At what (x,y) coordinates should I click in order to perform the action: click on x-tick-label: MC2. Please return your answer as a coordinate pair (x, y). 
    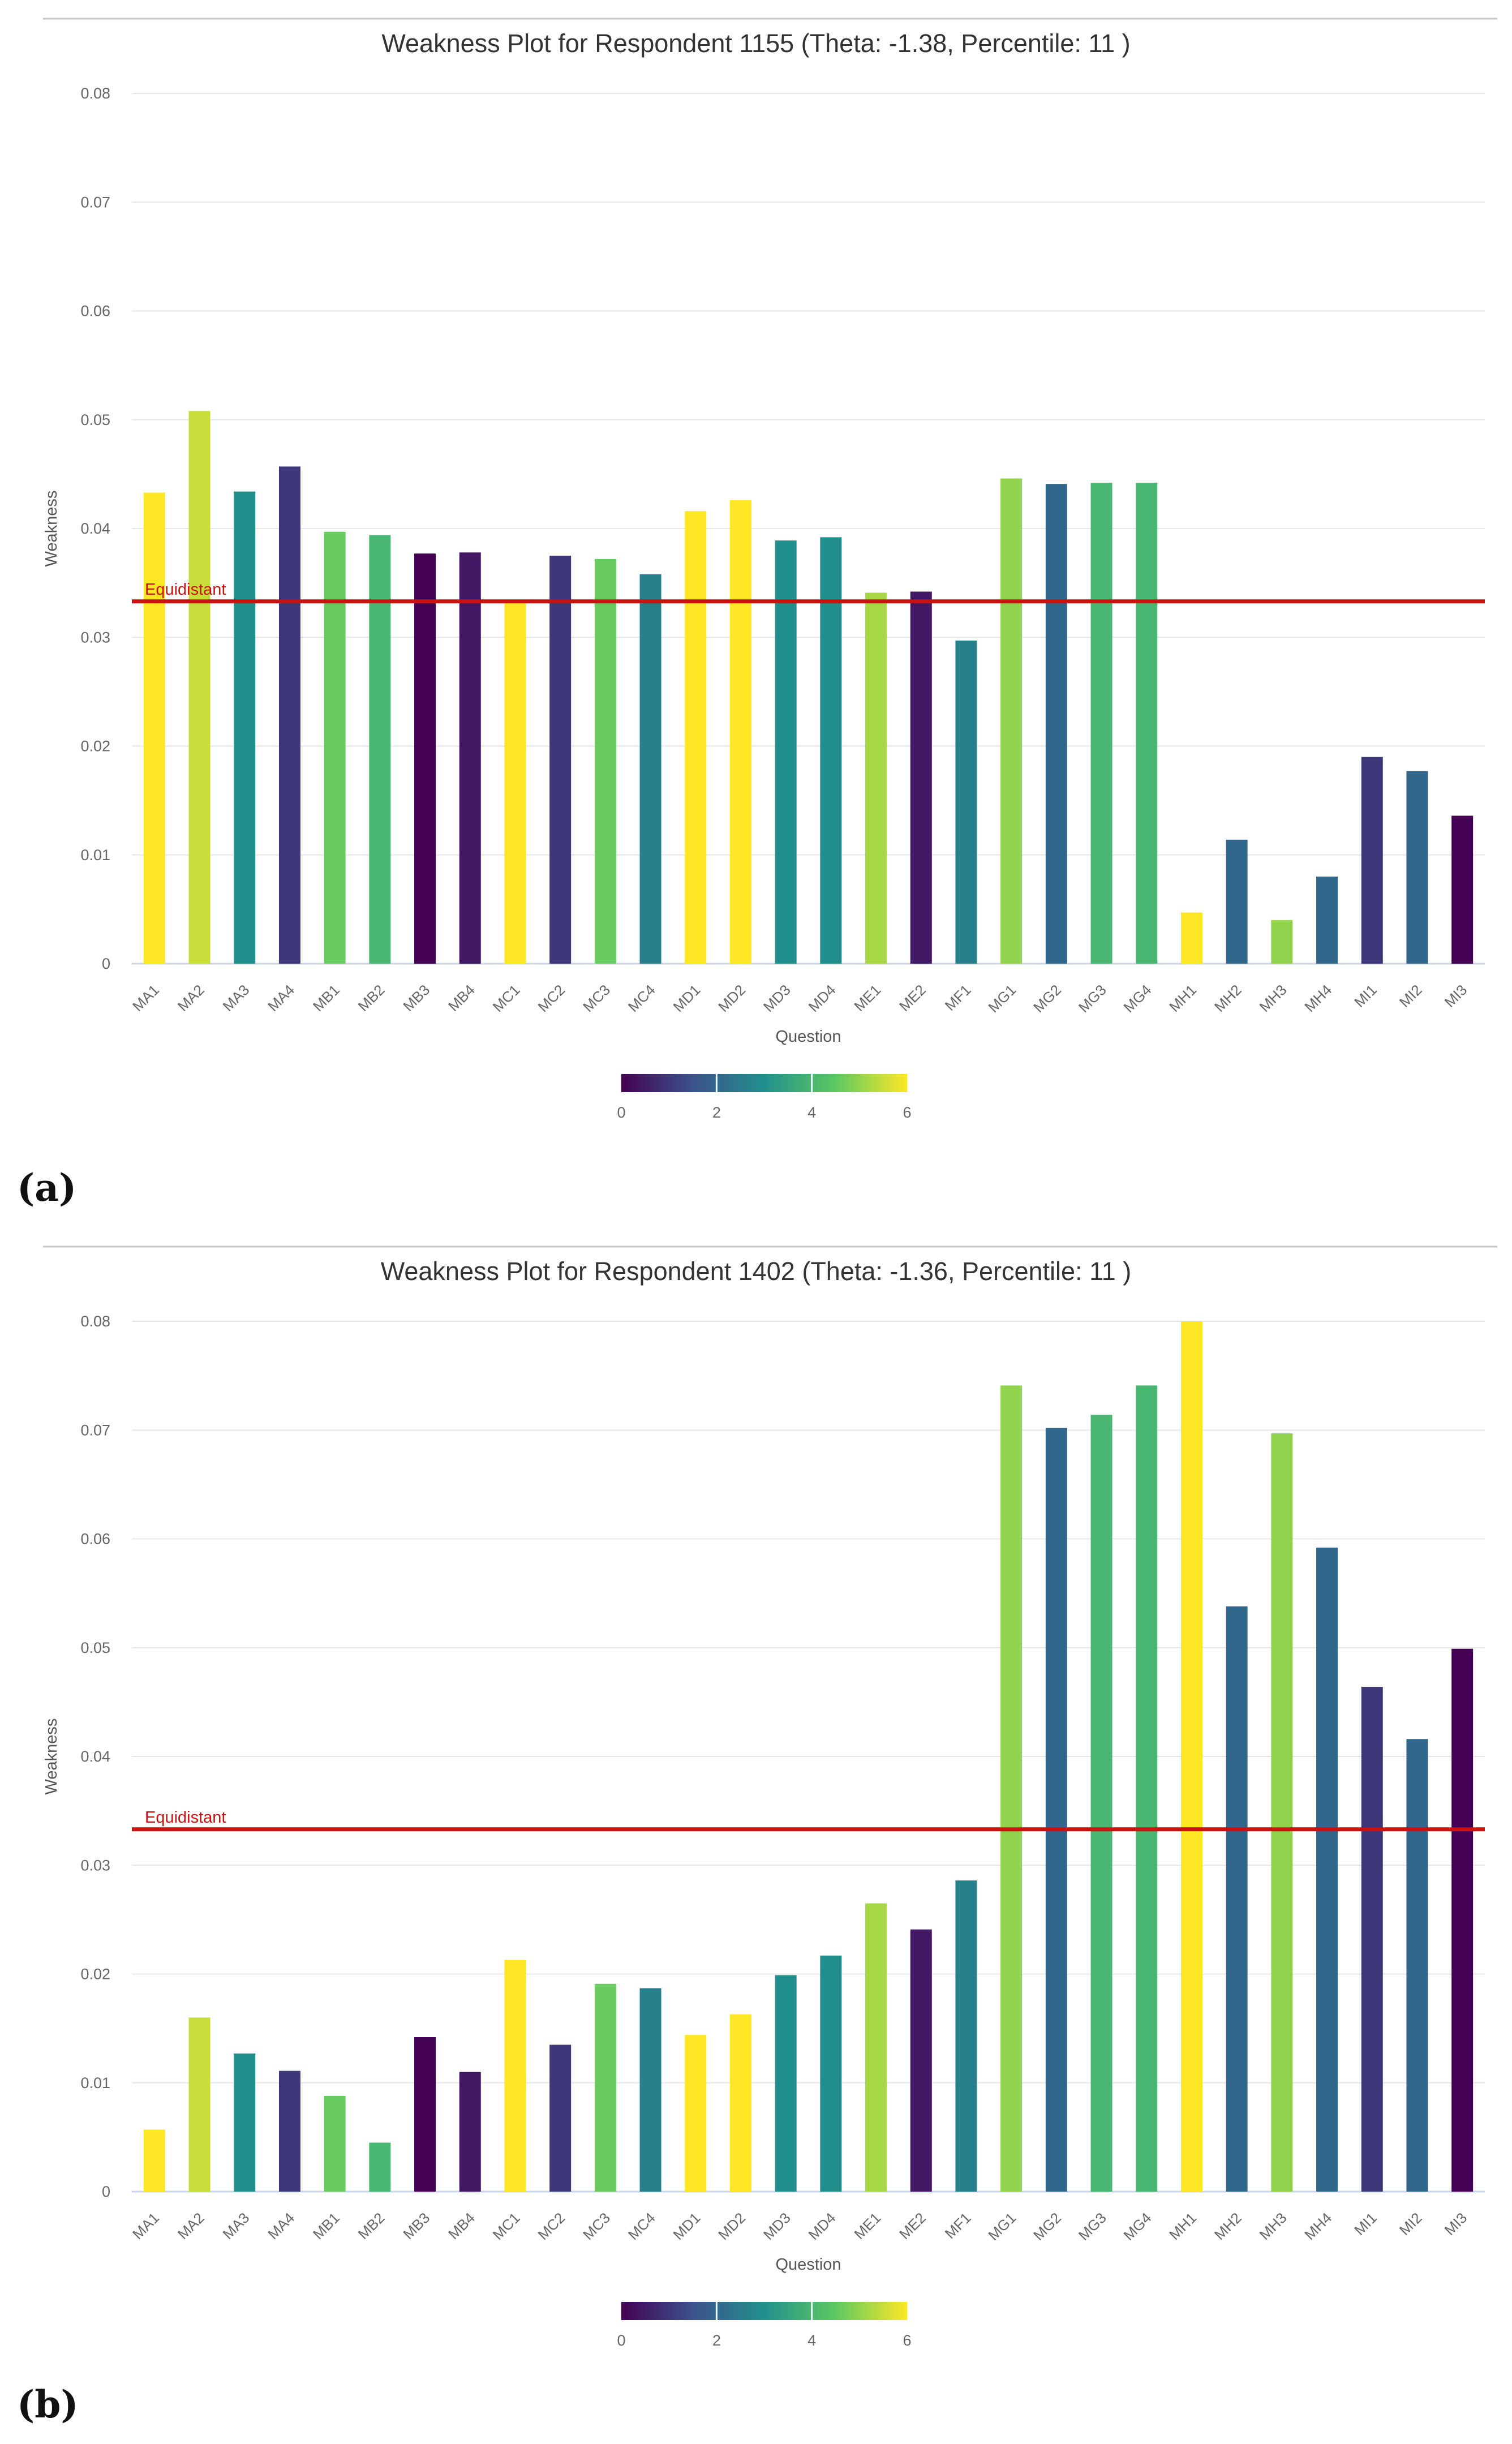
    Looking at the image, I should click on (551, 2226).